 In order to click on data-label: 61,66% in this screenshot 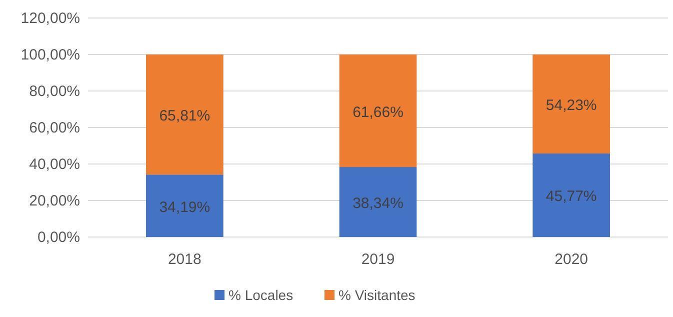, I will do `click(378, 112)`.